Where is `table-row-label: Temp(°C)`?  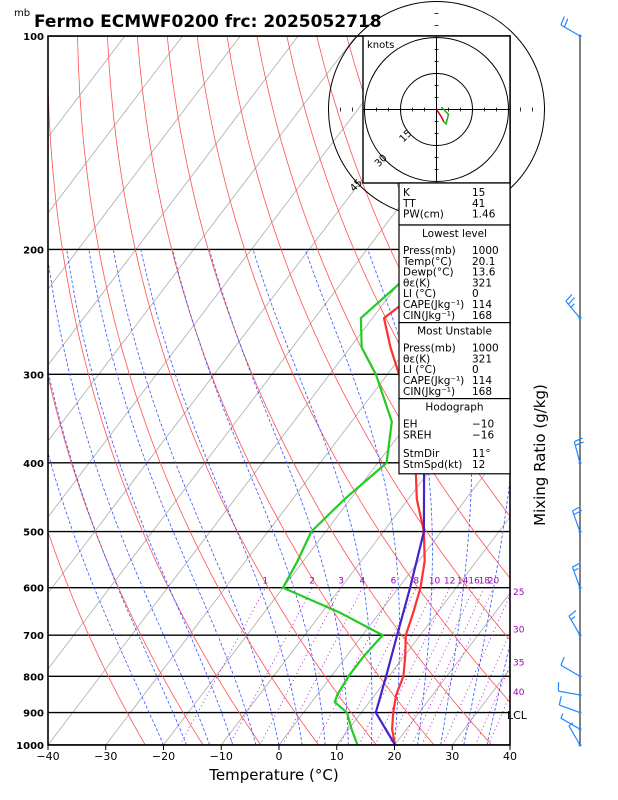 table-row-label: Temp(°C) is located at coordinates (427, 262).